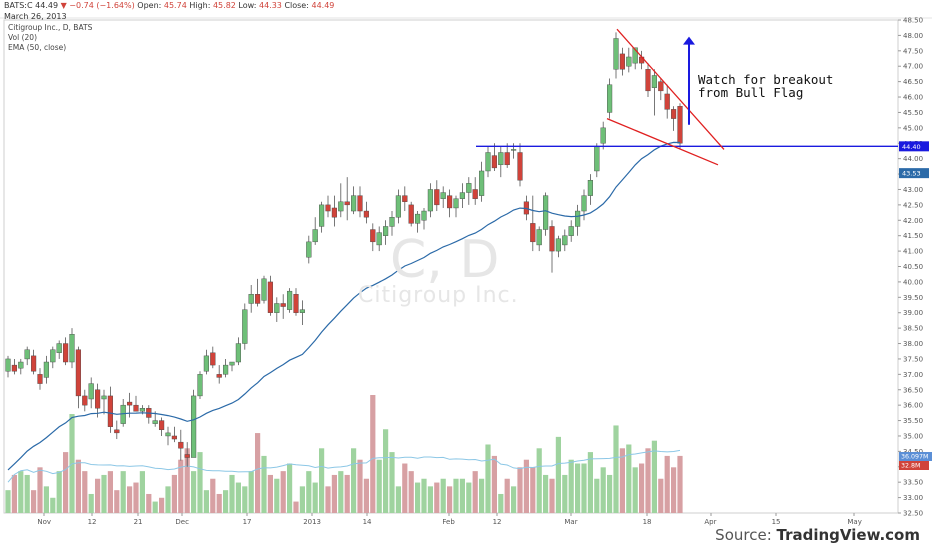 Image resolution: width=932 pixels, height=550 pixels. Describe the element at coordinates (746, 535) in the screenshot. I see `source-prefix: Source:` at that location.